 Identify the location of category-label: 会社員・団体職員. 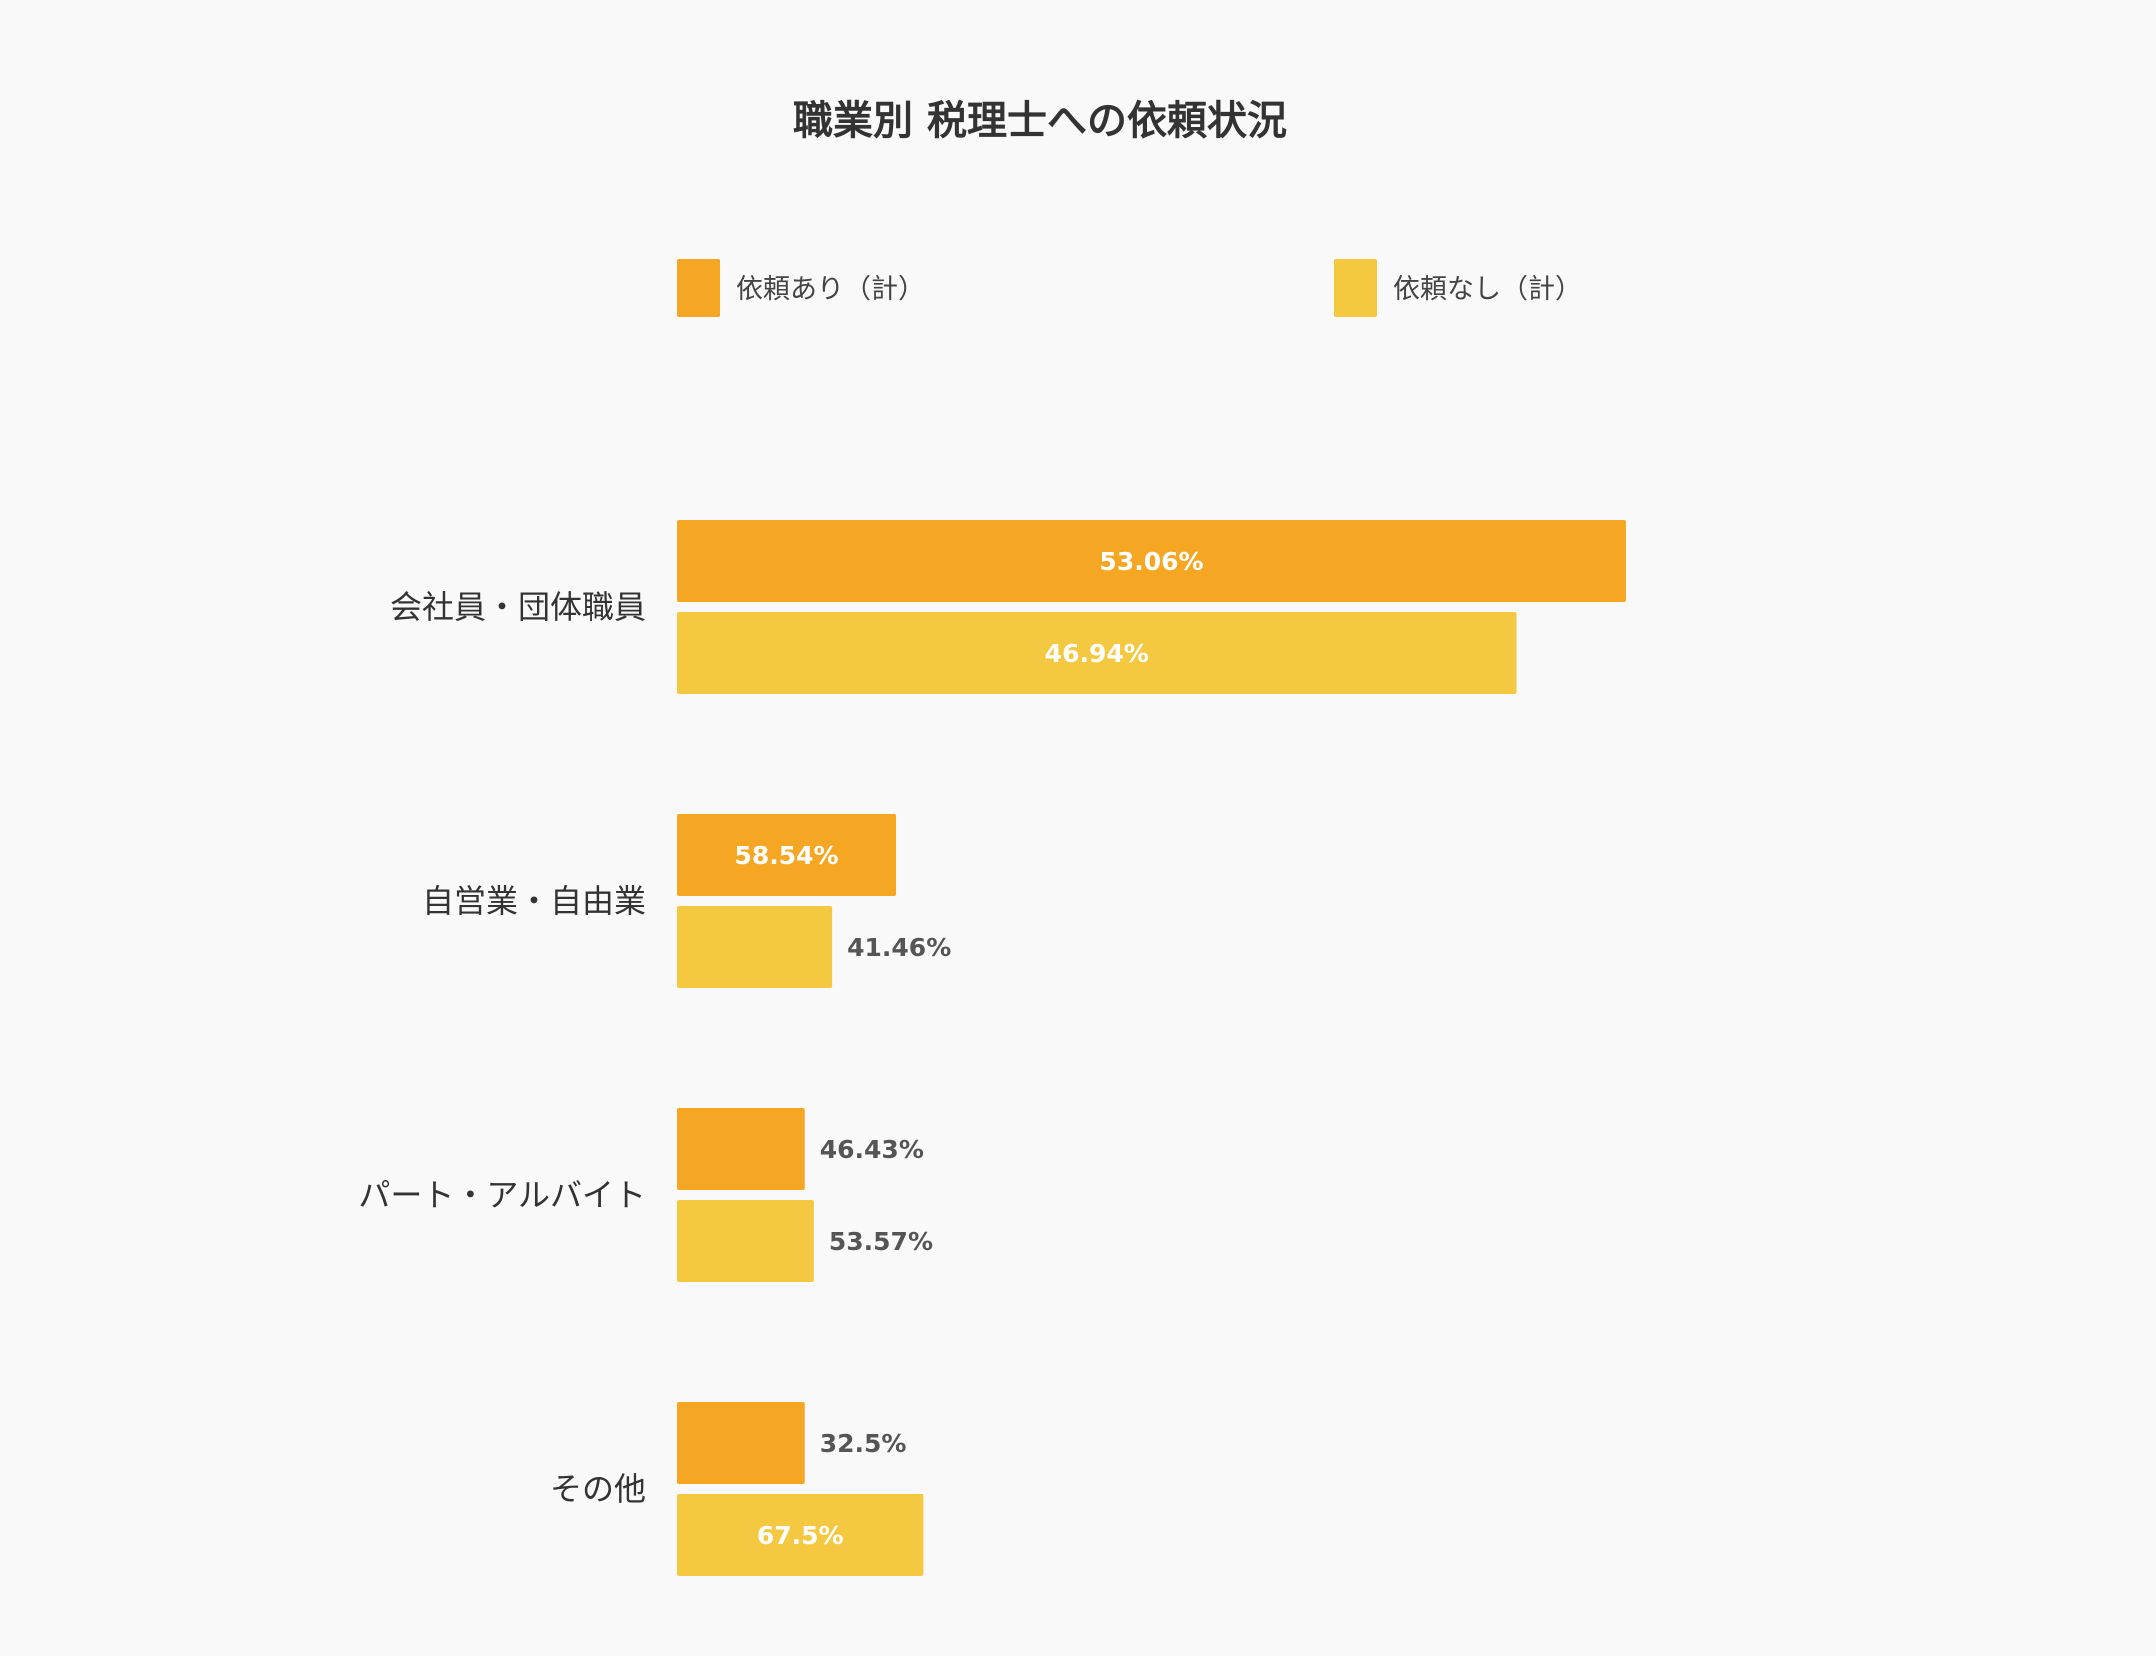
(518, 607).